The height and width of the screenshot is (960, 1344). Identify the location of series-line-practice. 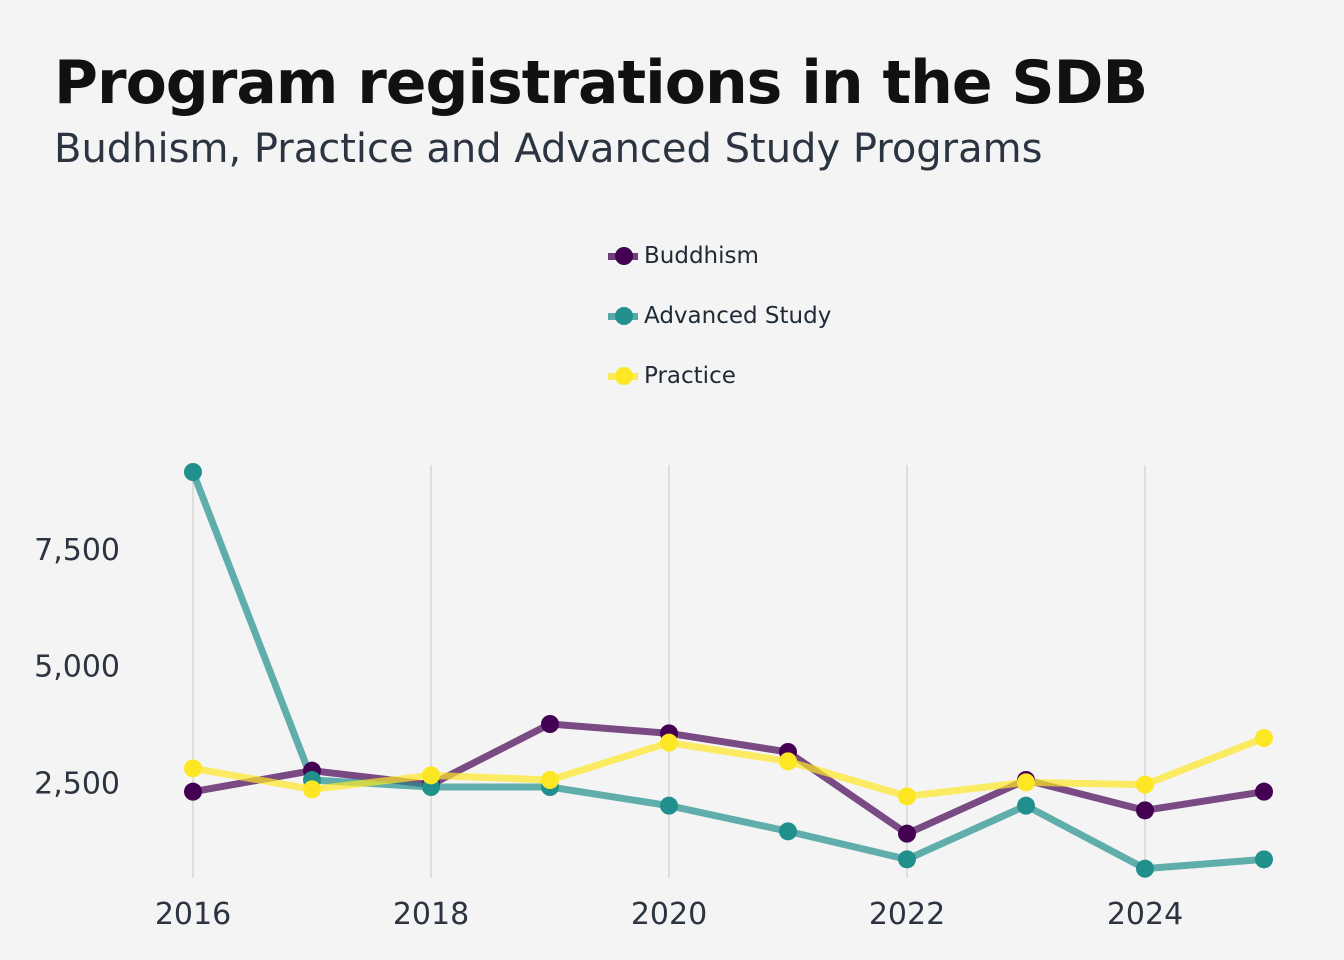
(728, 767).